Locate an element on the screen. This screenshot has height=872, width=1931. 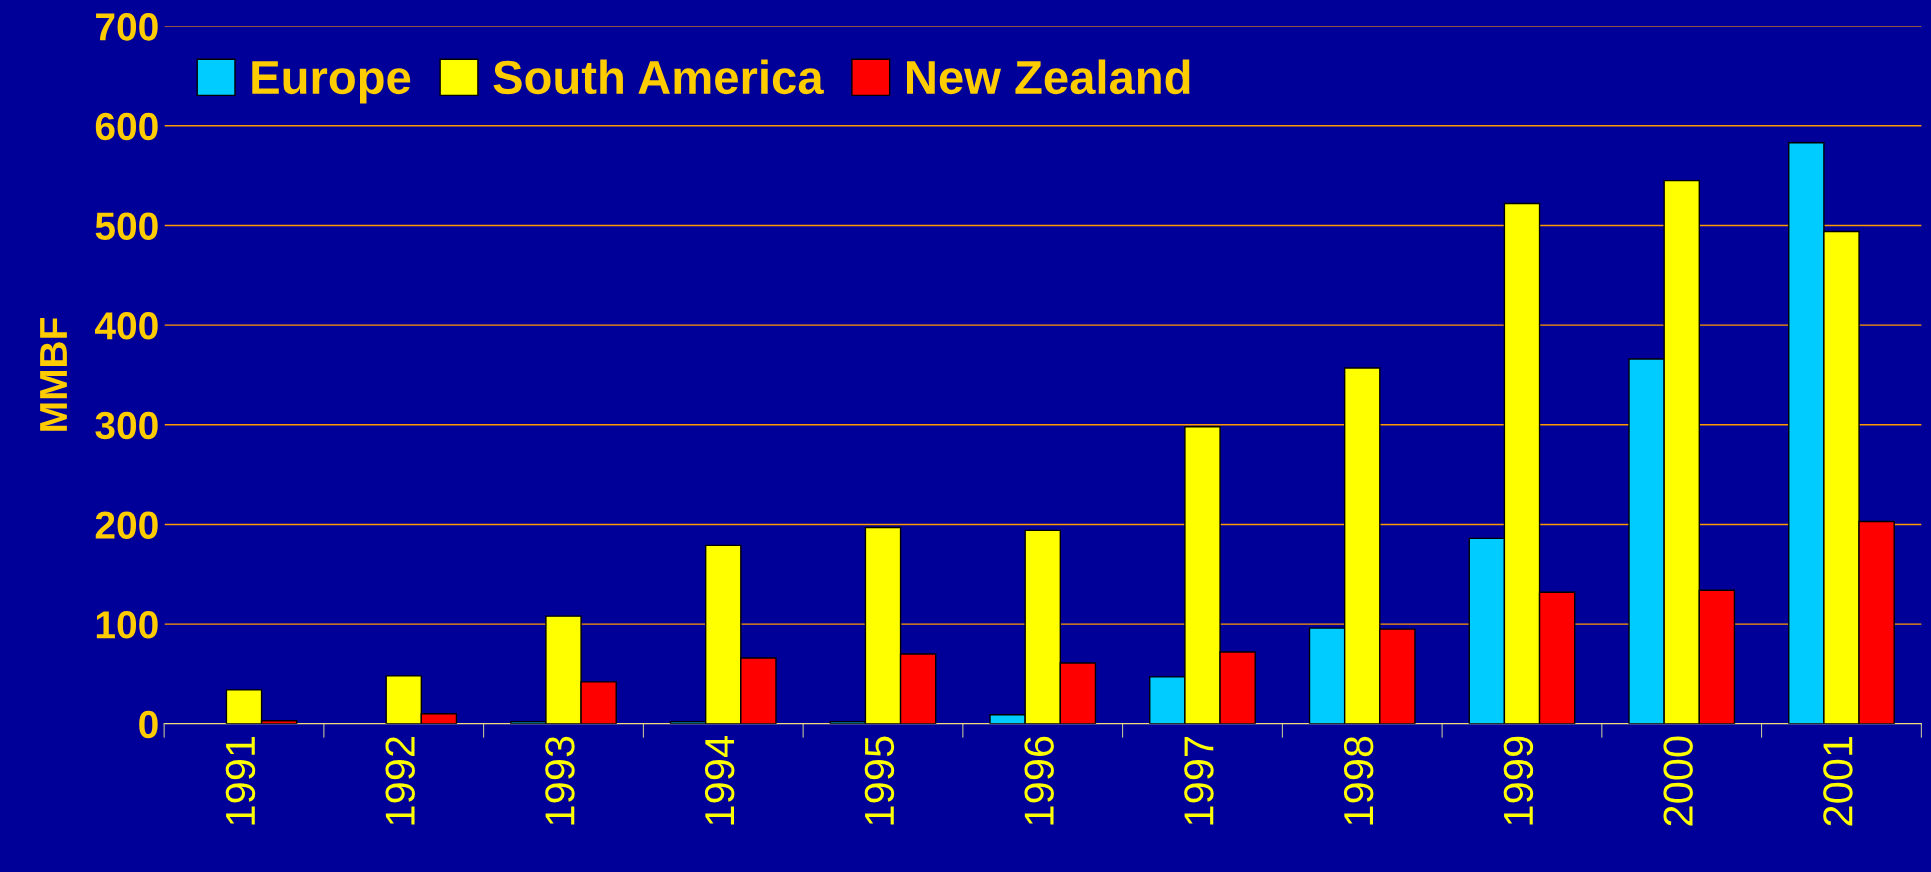
x-tick-label: 1999 is located at coordinates (1518, 780).